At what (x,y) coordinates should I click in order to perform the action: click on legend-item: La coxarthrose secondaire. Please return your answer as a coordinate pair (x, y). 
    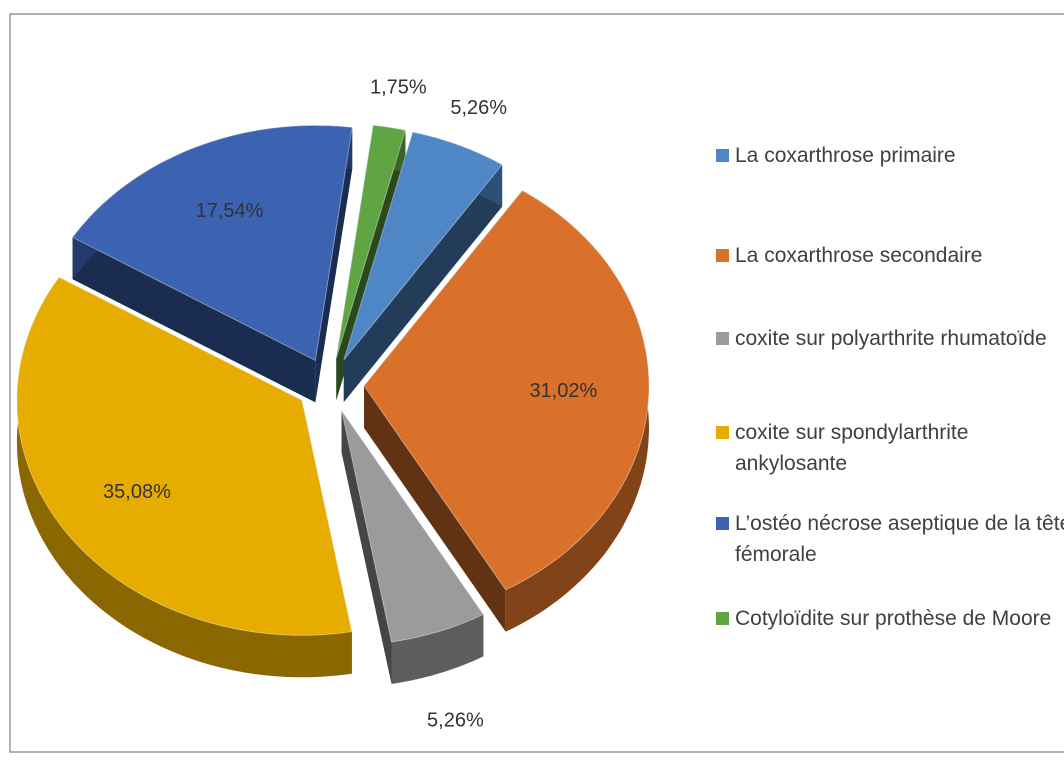
    Looking at the image, I should click on (890, 255).